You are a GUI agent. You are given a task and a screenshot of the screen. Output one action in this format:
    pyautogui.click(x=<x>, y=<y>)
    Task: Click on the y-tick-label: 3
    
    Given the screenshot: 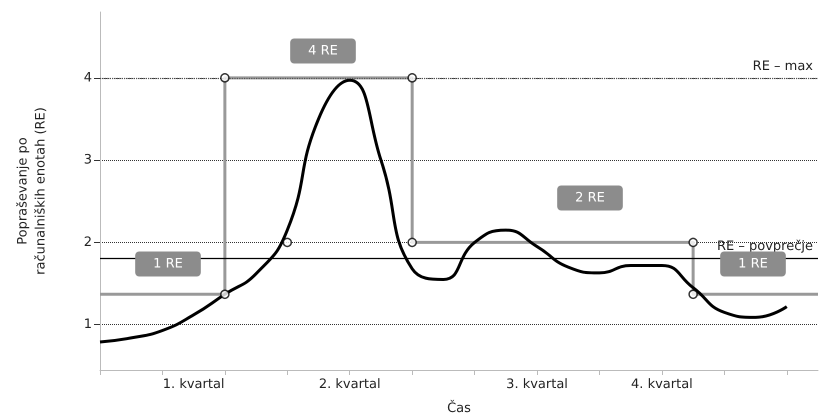 What is the action you would take?
    pyautogui.click(x=88, y=160)
    